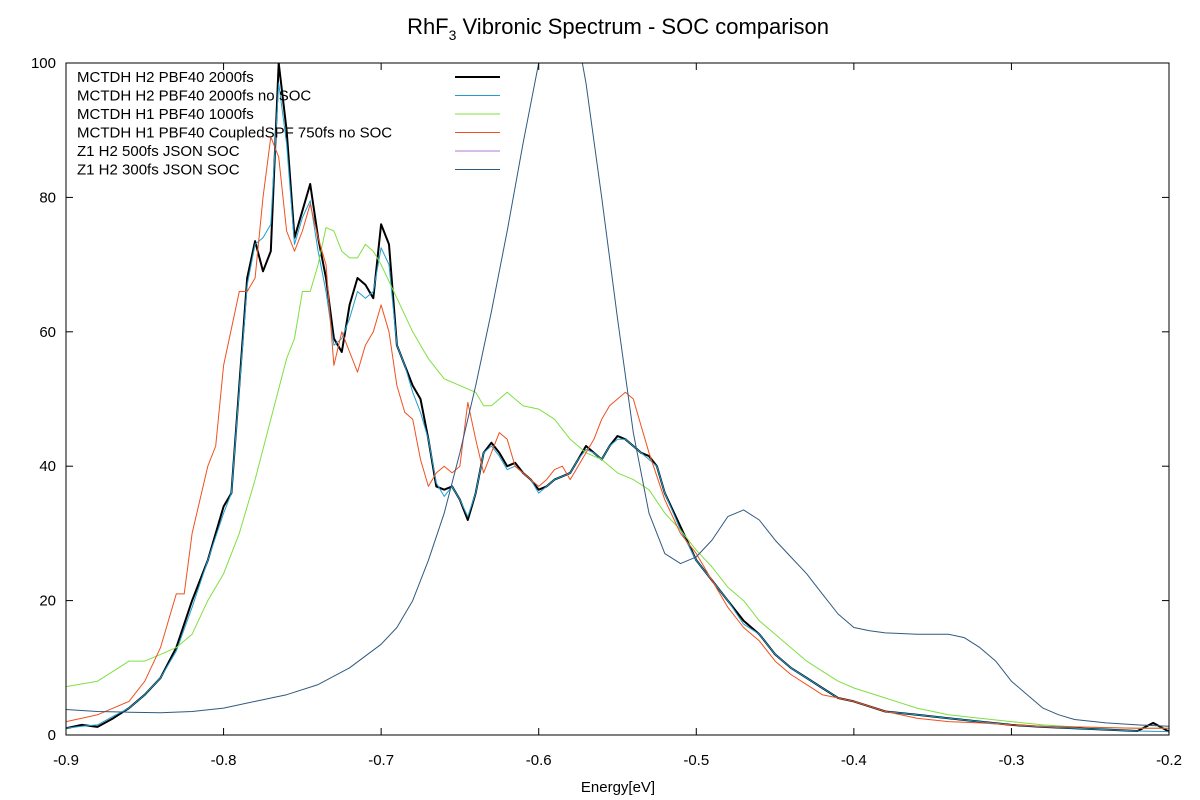 The height and width of the screenshot is (800, 1200). I want to click on y-tick-label: 20, so click(47, 601).